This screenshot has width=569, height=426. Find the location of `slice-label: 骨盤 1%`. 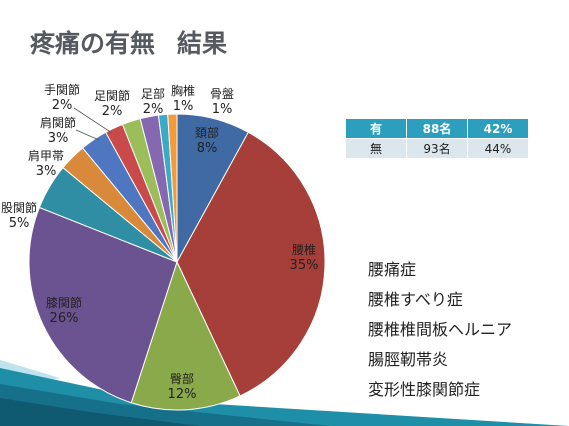

slice-label: 骨盤 1% is located at coordinates (222, 102).